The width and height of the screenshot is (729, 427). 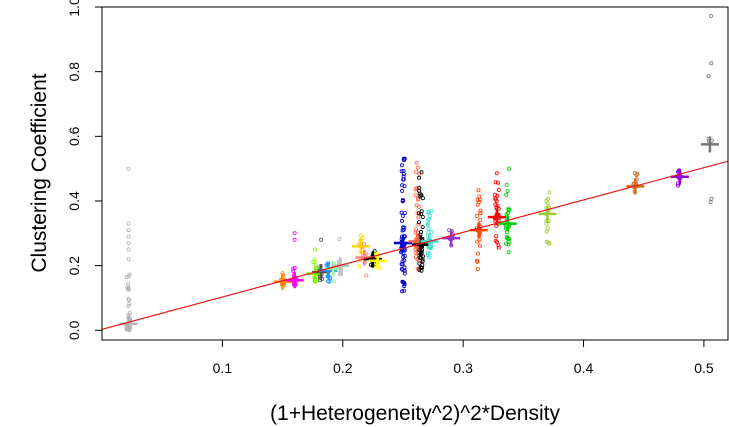 What do you see at coordinates (343, 368) in the screenshot?
I see `x-tick-label: 0.2` at bounding box center [343, 368].